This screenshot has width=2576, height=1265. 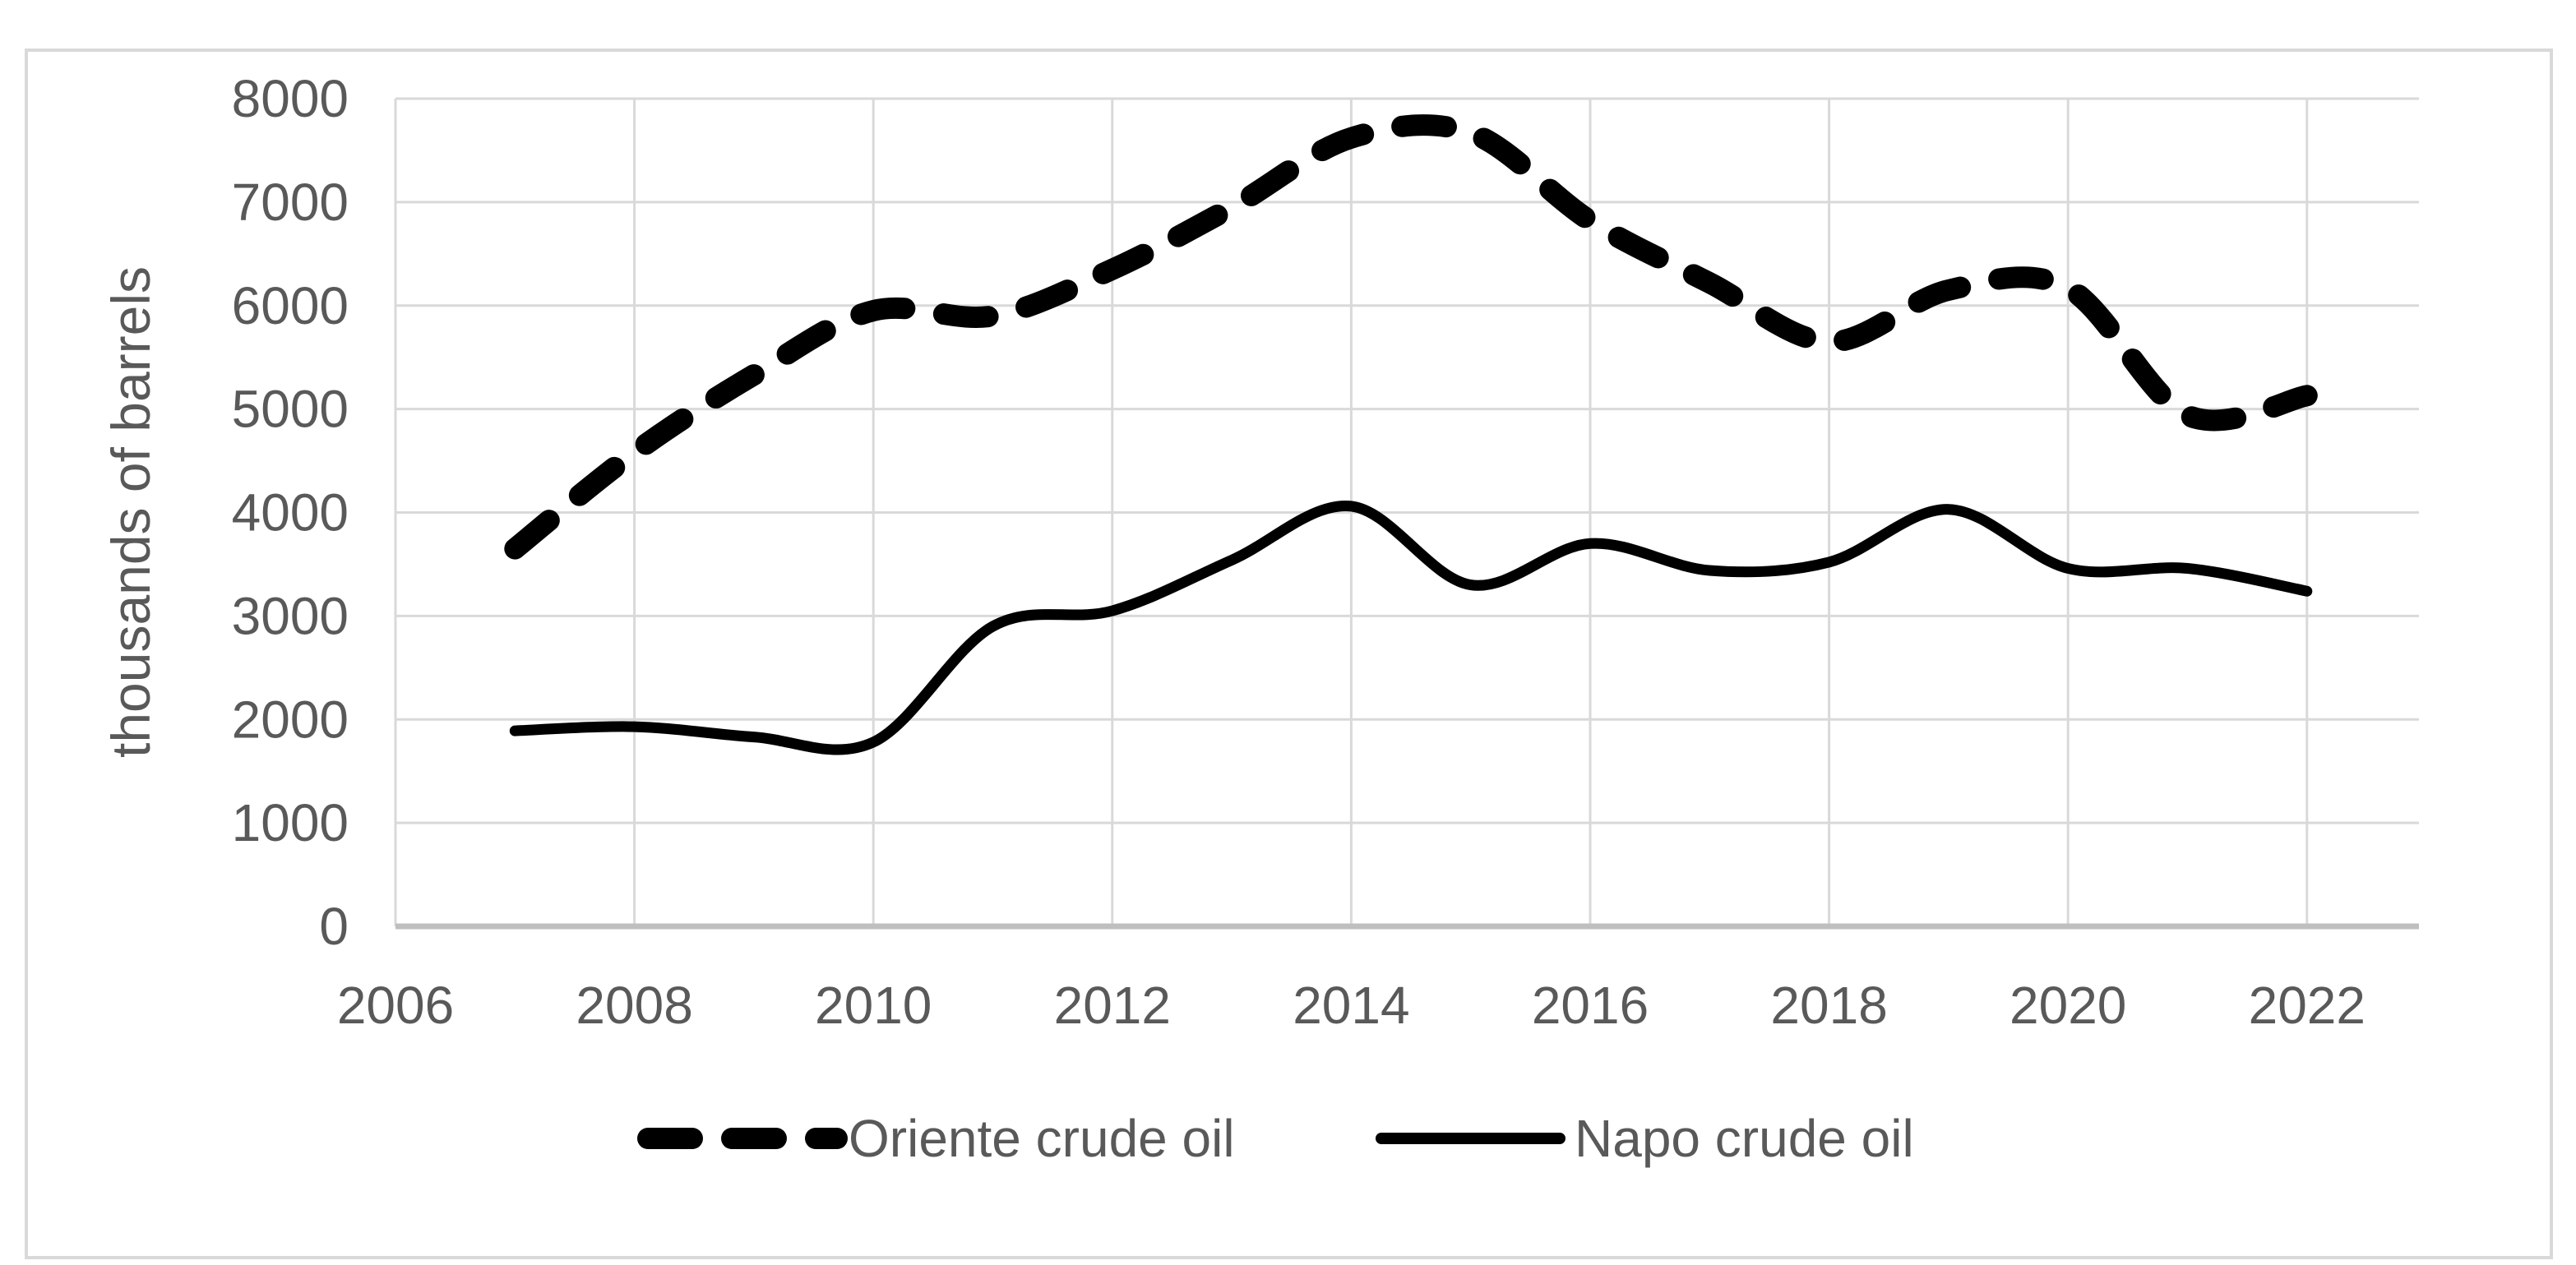 What do you see at coordinates (290, 513) in the screenshot?
I see `y-axis-tick-label: 4000` at bounding box center [290, 513].